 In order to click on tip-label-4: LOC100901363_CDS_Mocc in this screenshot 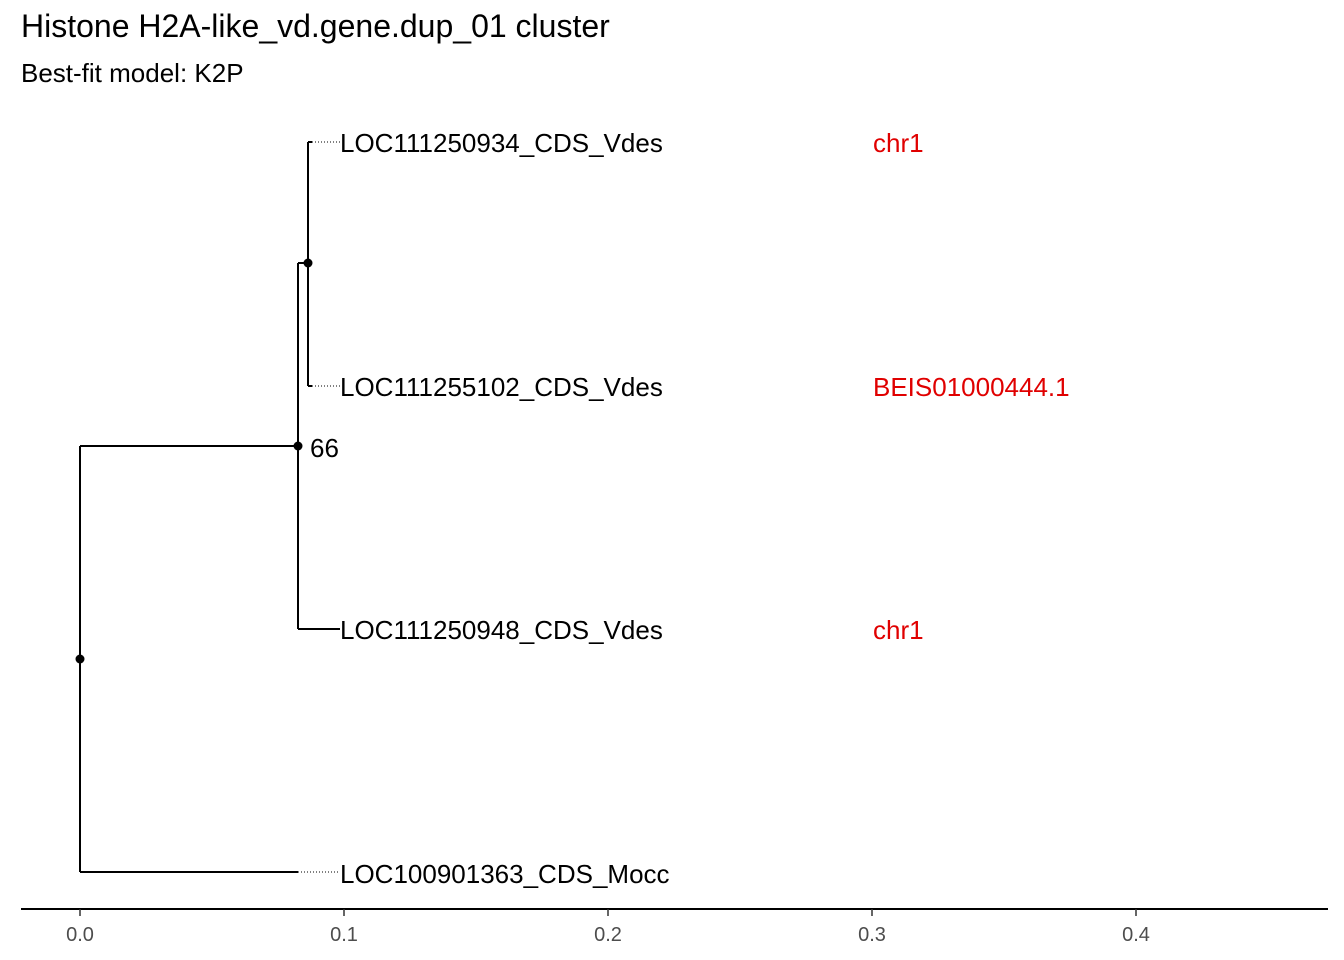, I will do `click(505, 874)`.